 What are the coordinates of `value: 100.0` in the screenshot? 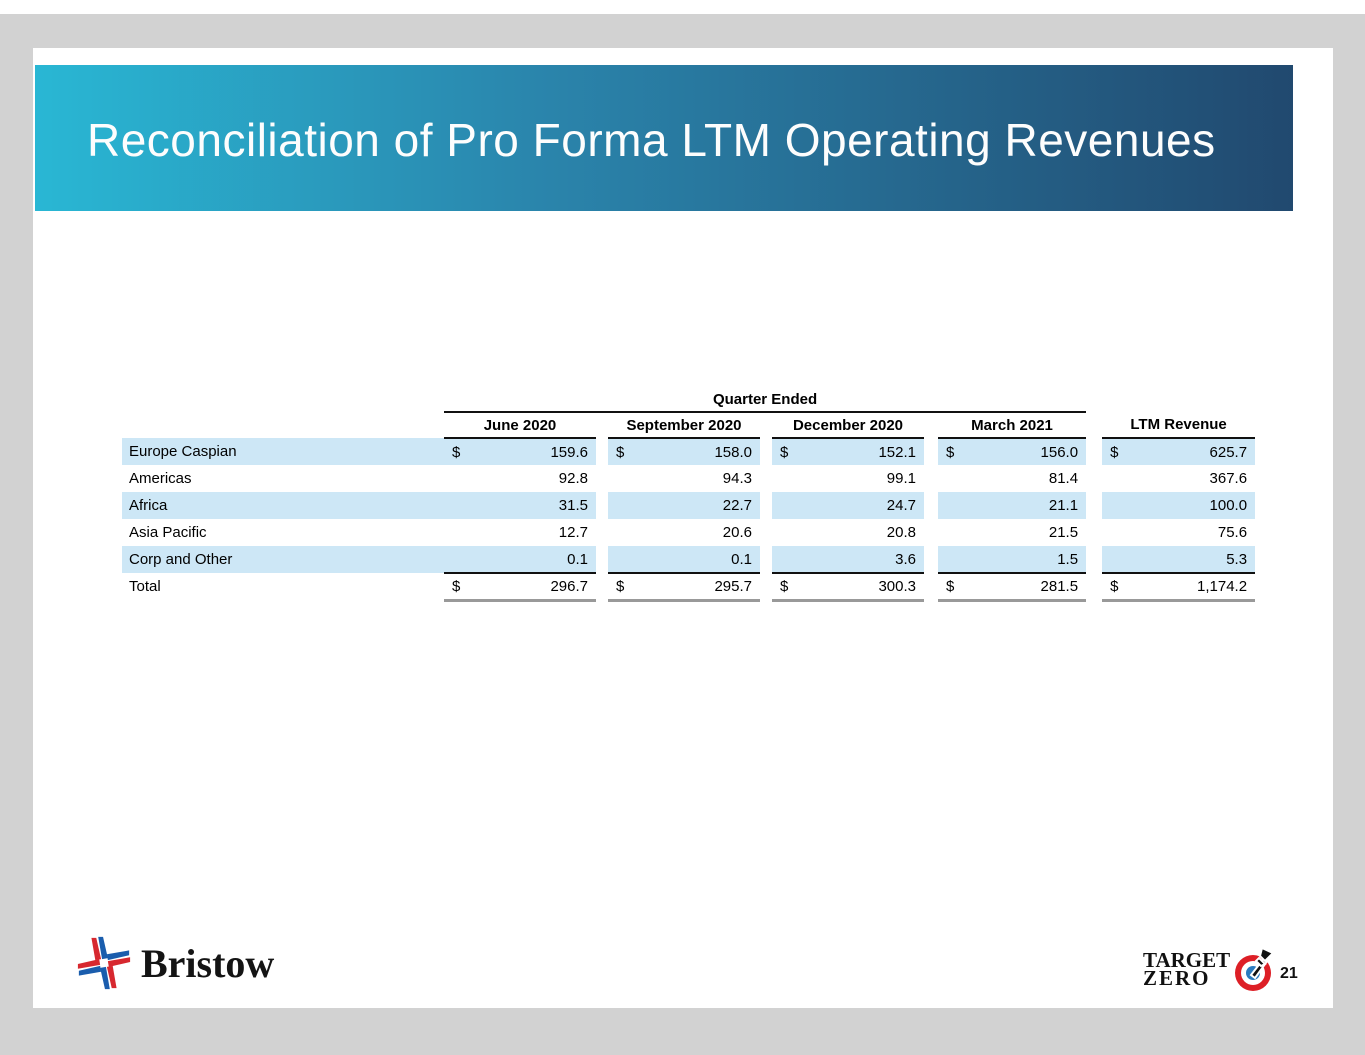 It's located at (1228, 505).